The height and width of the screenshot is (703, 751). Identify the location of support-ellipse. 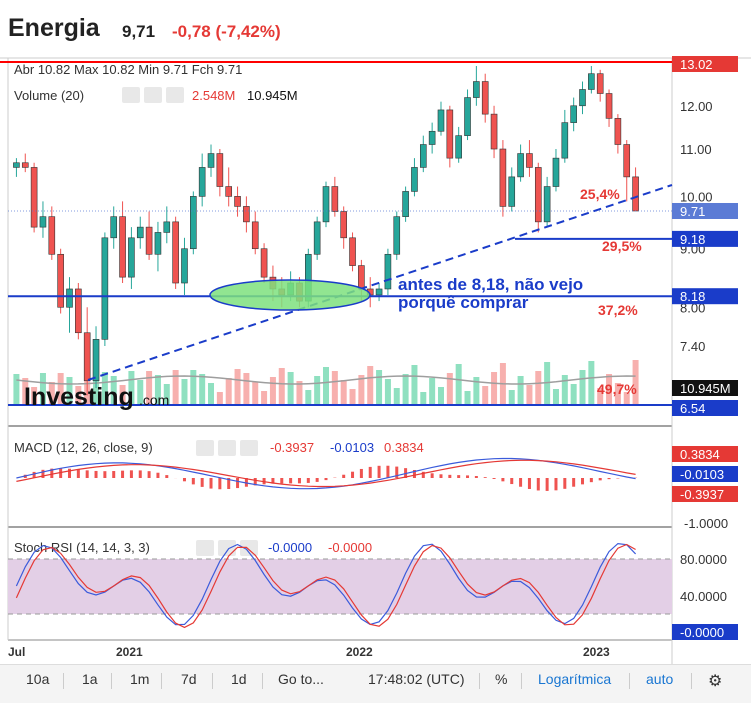
(290, 295).